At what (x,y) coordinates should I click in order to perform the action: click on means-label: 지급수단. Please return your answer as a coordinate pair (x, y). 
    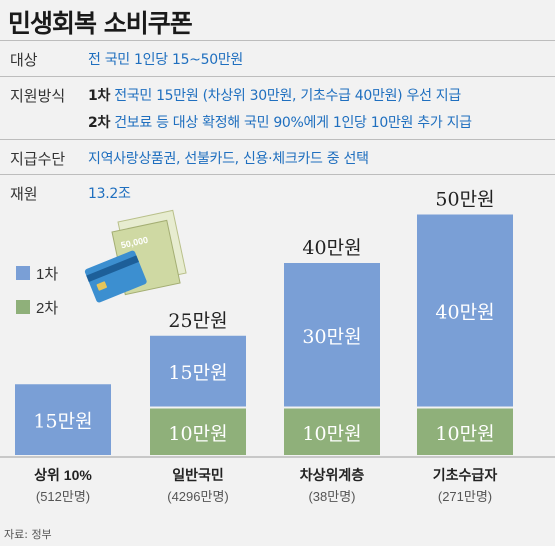
    Looking at the image, I should click on (38, 159).